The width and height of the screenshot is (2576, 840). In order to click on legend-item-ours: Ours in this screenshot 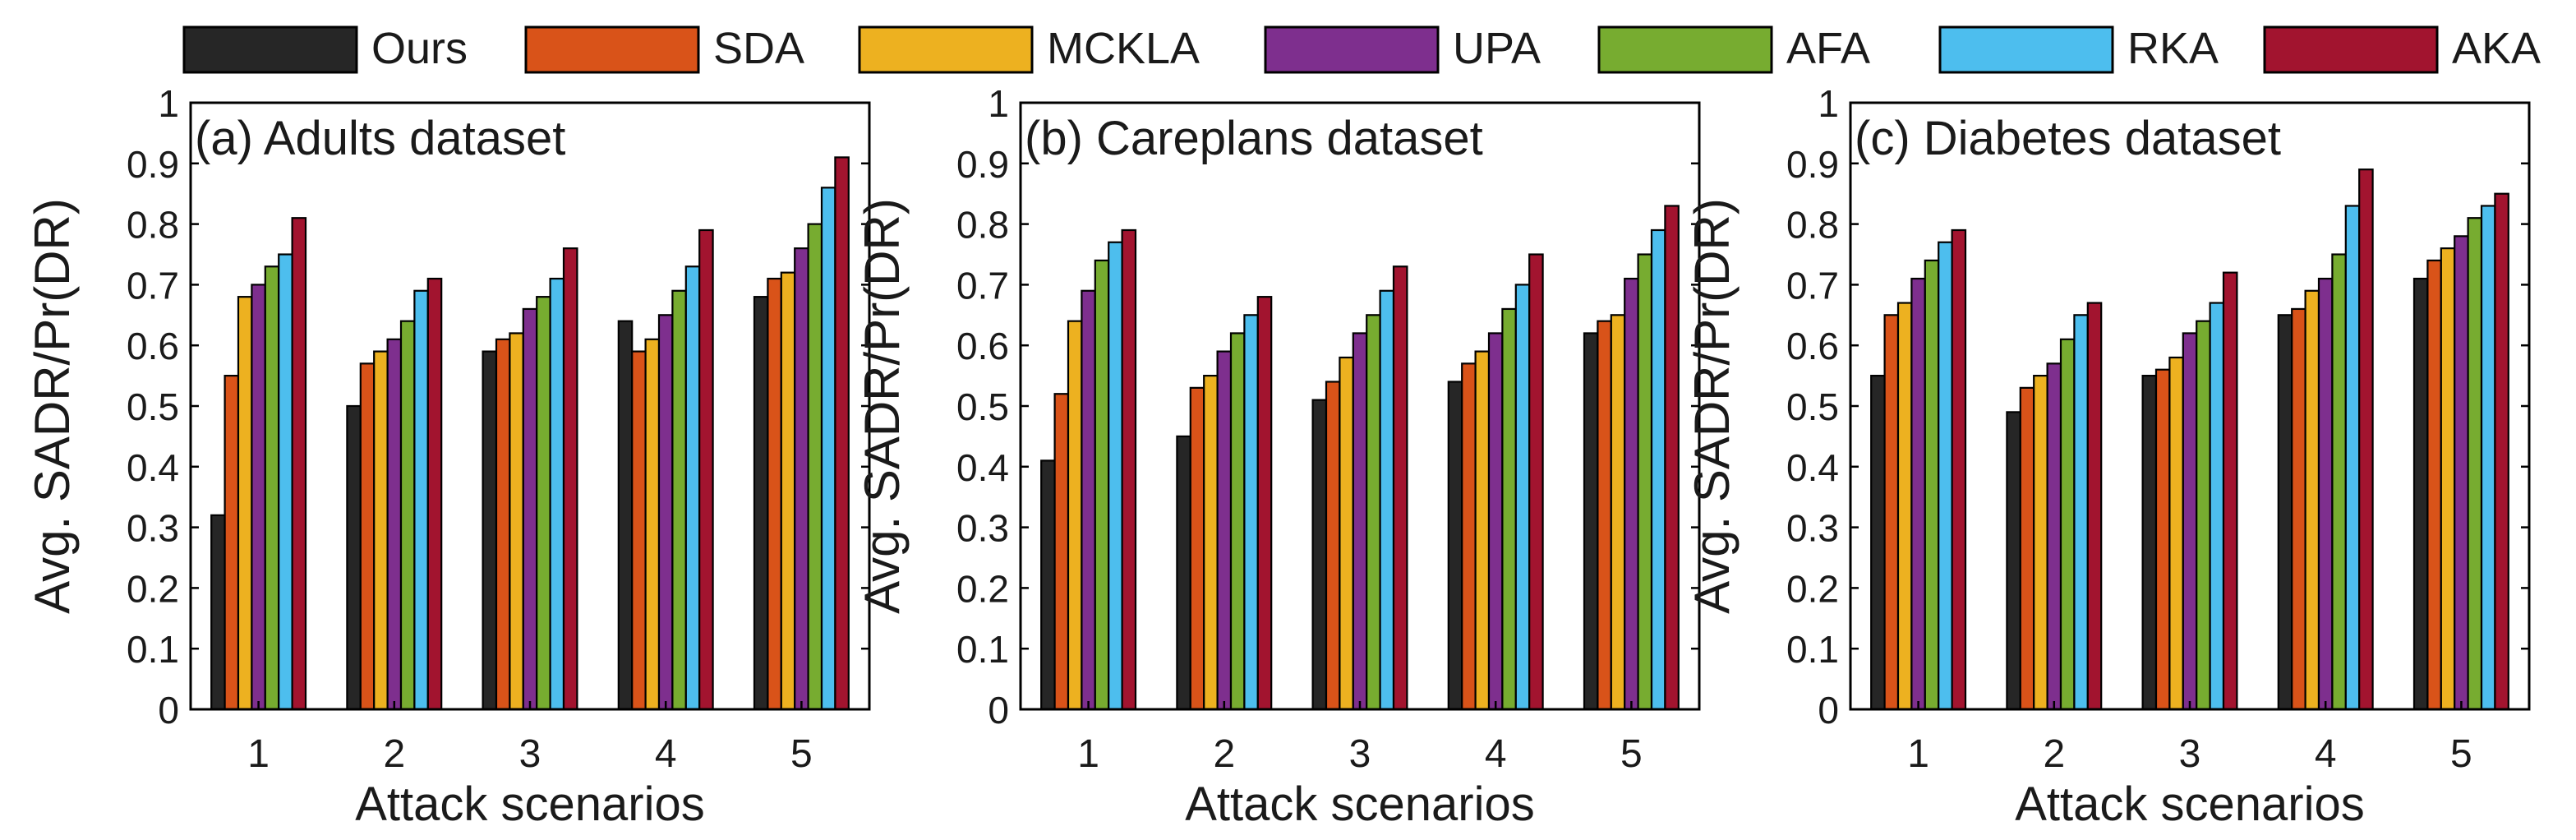, I will do `click(325, 49)`.